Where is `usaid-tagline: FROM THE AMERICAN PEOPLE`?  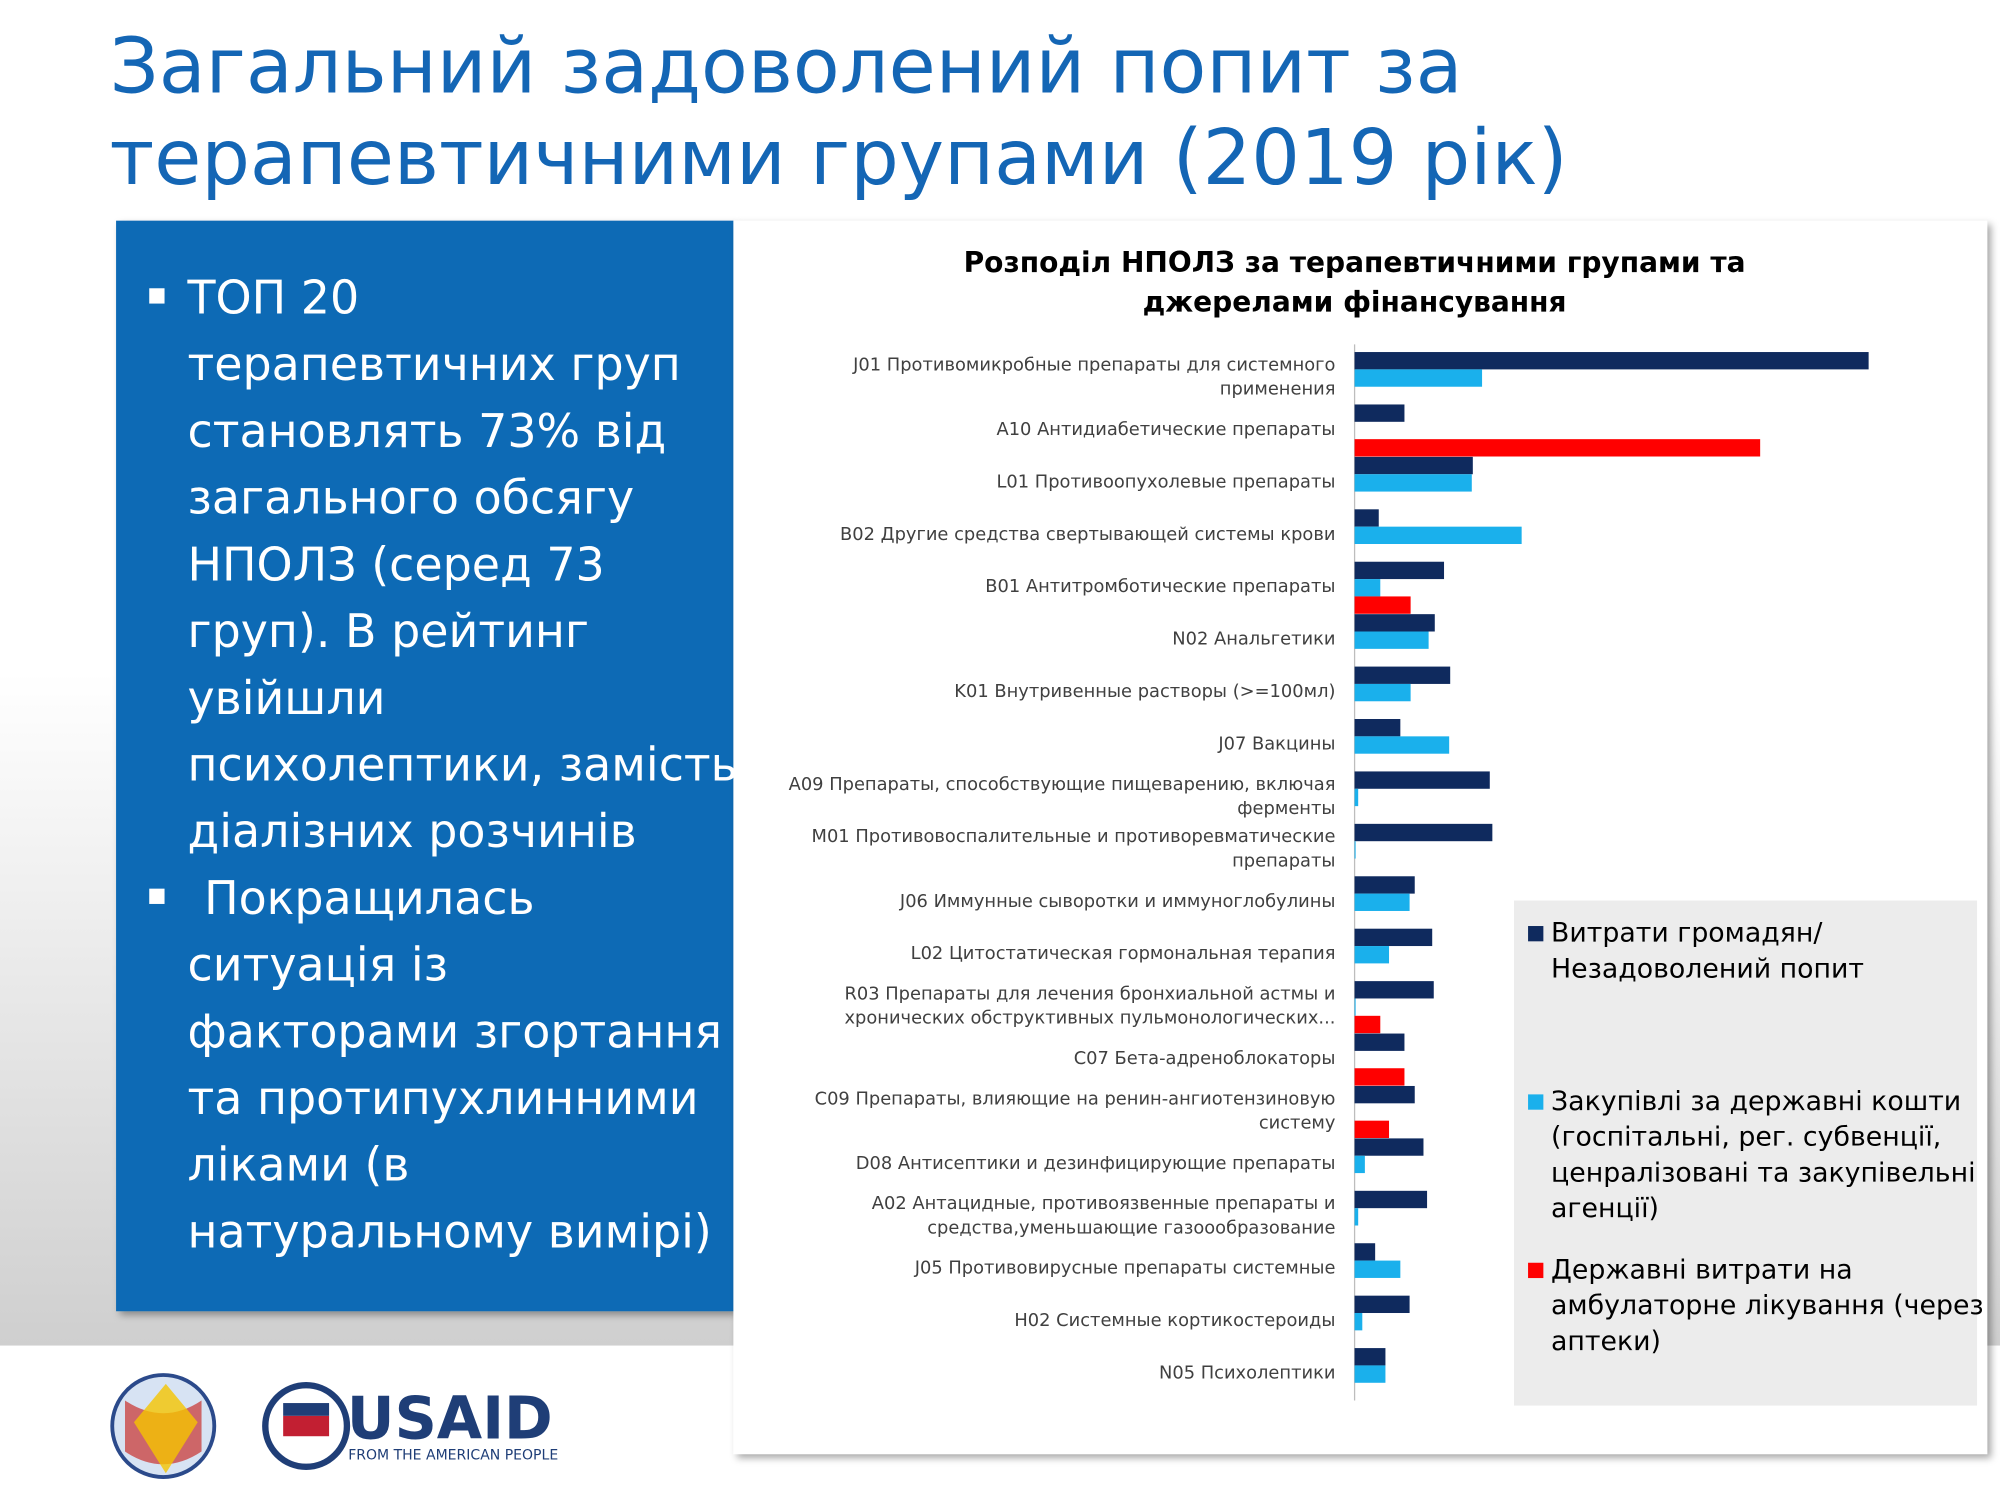 usaid-tagline: FROM THE AMERICAN PEOPLE is located at coordinates (453, 1455).